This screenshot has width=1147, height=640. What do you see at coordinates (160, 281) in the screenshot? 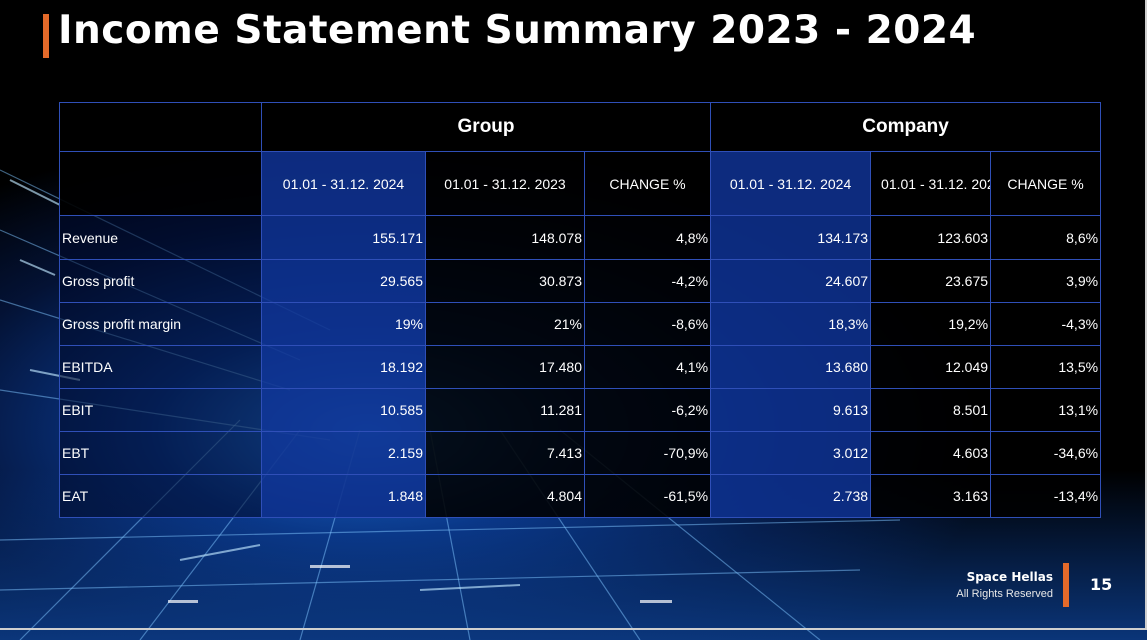
I see `row-label: Gross profit` at bounding box center [160, 281].